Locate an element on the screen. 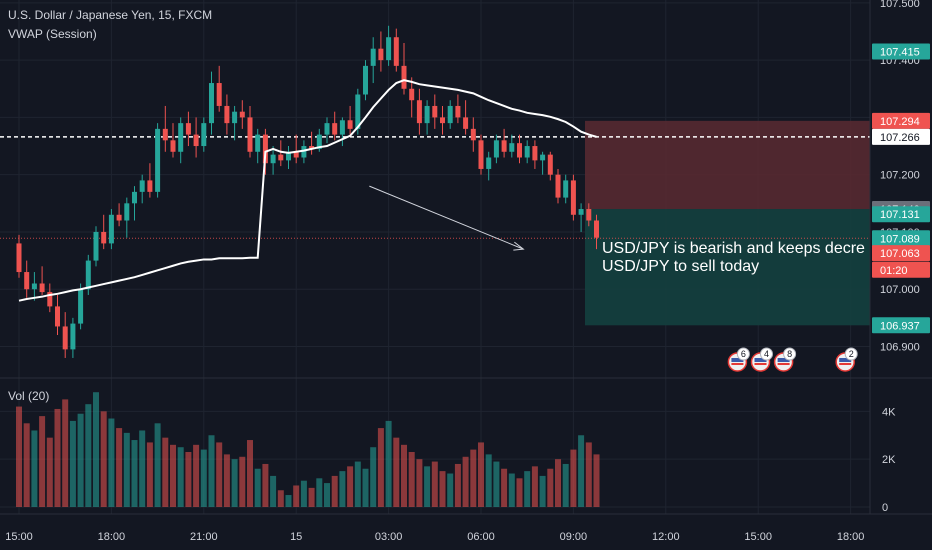 This screenshot has width=932, height=550. time-tick-label: 06:00 is located at coordinates (481, 537).